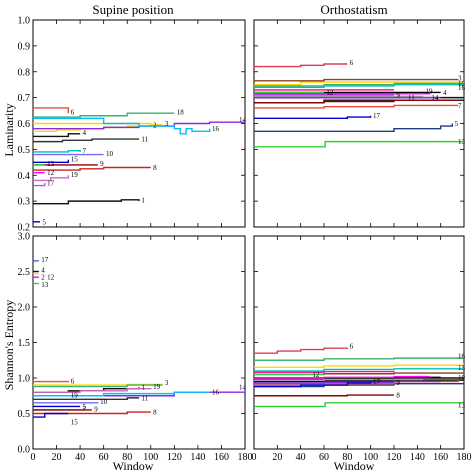 The height and width of the screenshot is (474, 474). What do you see at coordinates (80, 457) in the screenshot?
I see `x-tick-label: 40` at bounding box center [80, 457].